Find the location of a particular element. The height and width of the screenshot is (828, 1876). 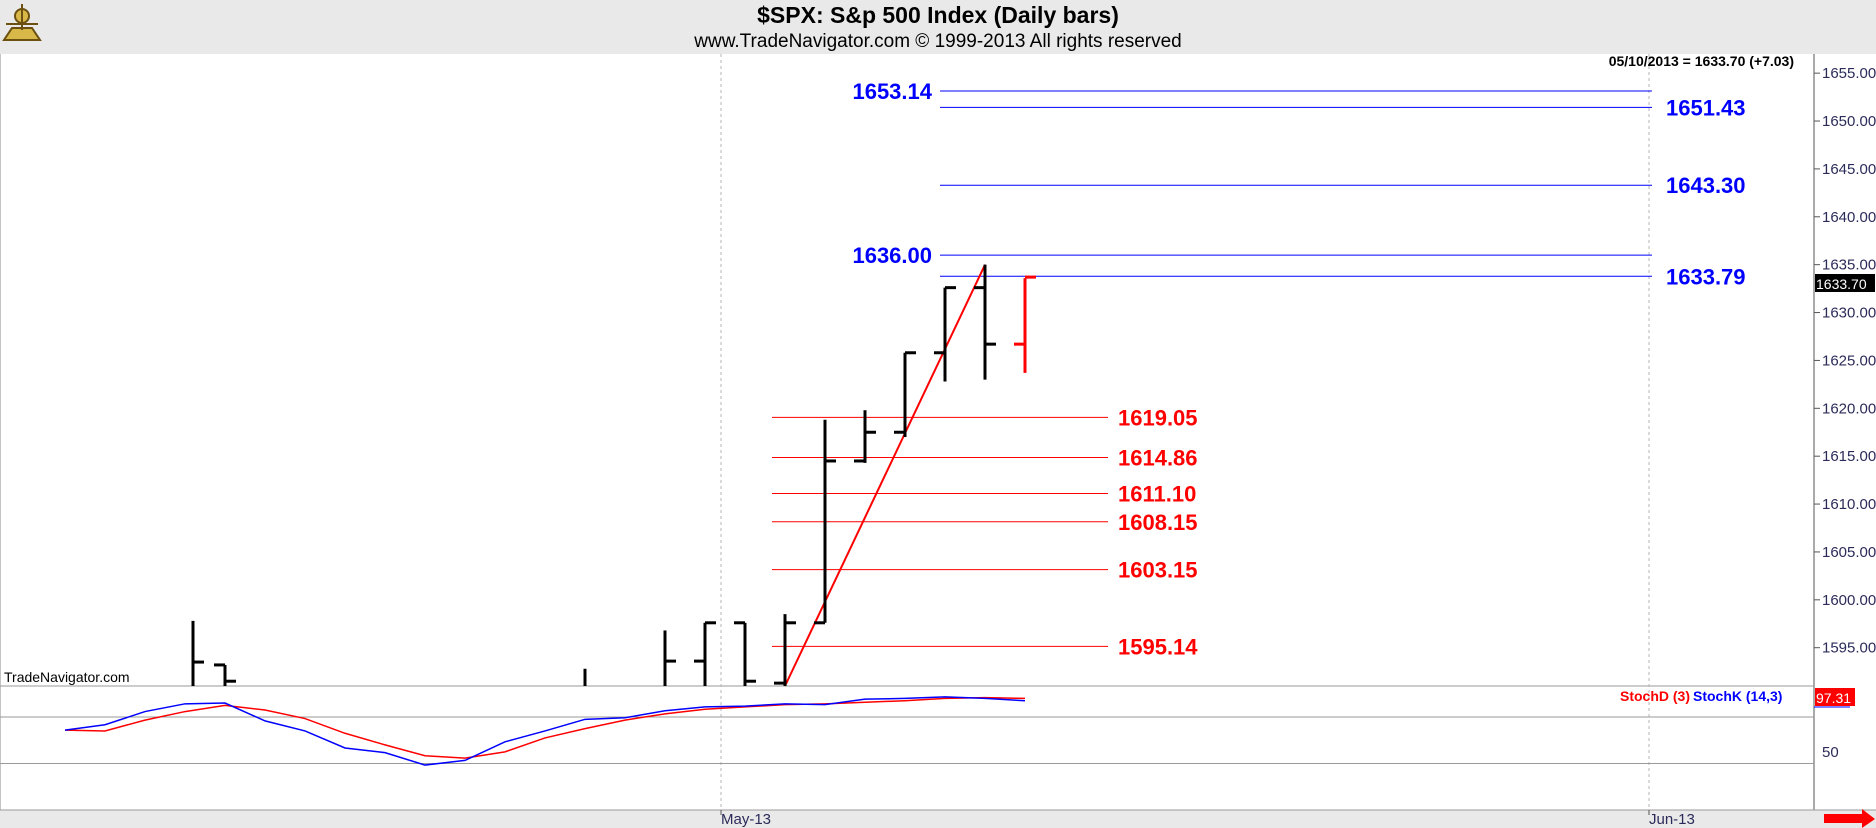

support-label: 1608.15 is located at coordinates (1158, 522).